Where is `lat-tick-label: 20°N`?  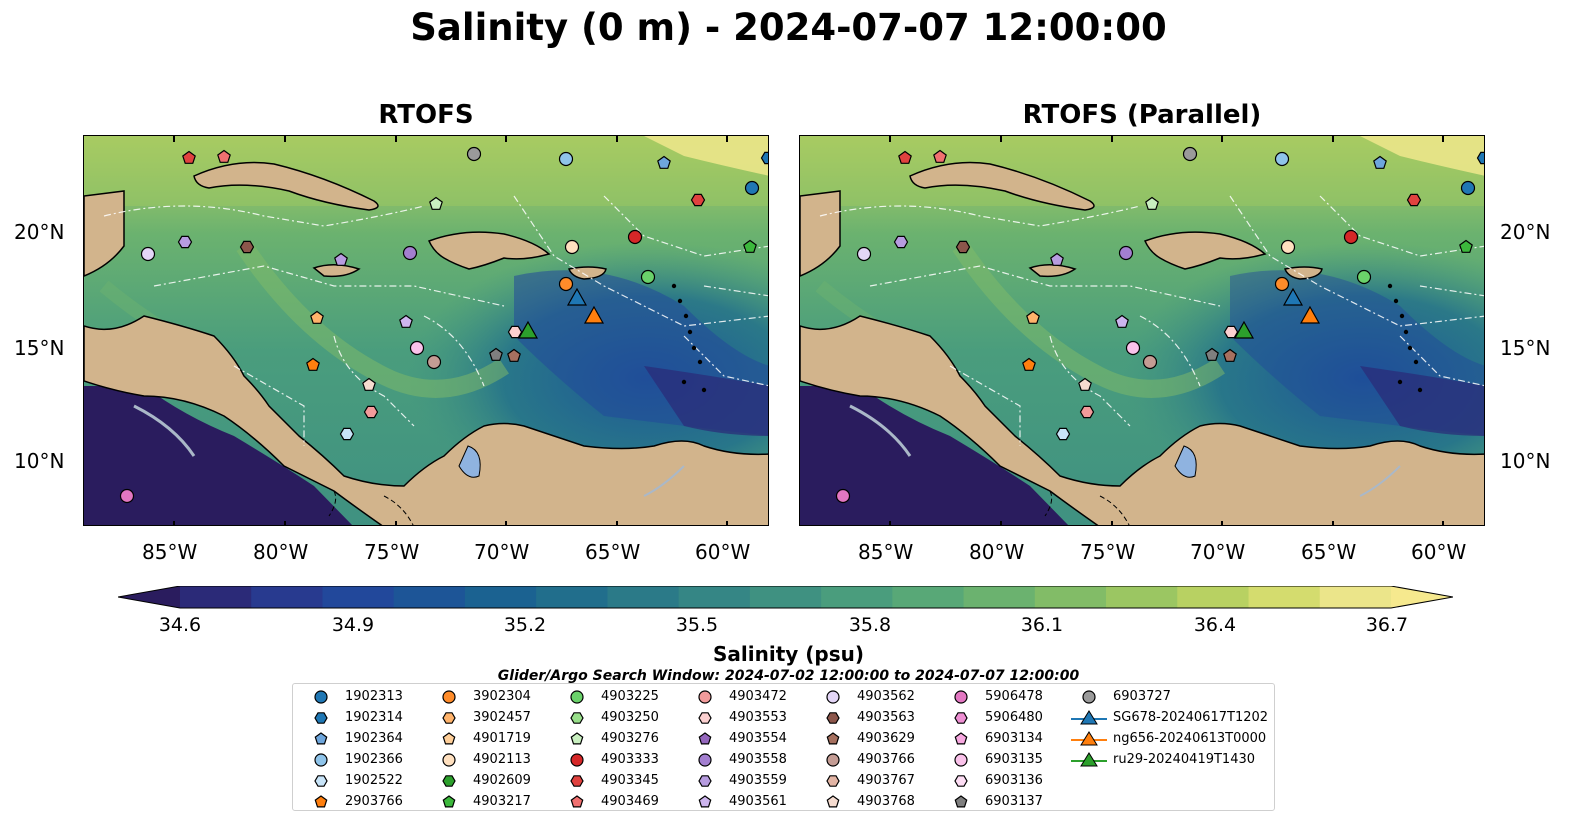
lat-tick-label: 20°N is located at coordinates (39, 232).